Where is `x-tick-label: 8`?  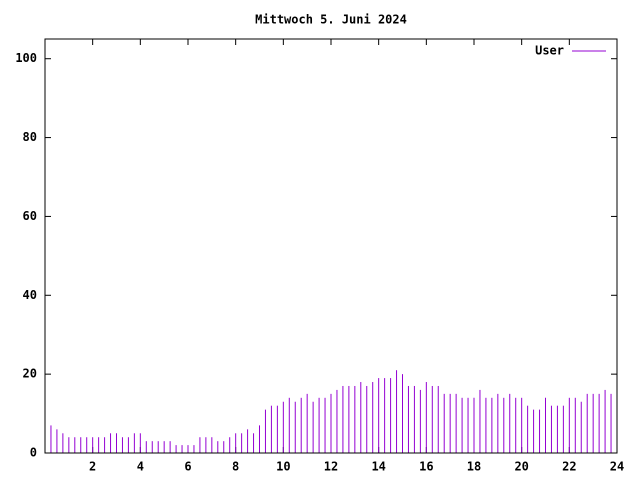 x-tick-label: 8 is located at coordinates (235, 467).